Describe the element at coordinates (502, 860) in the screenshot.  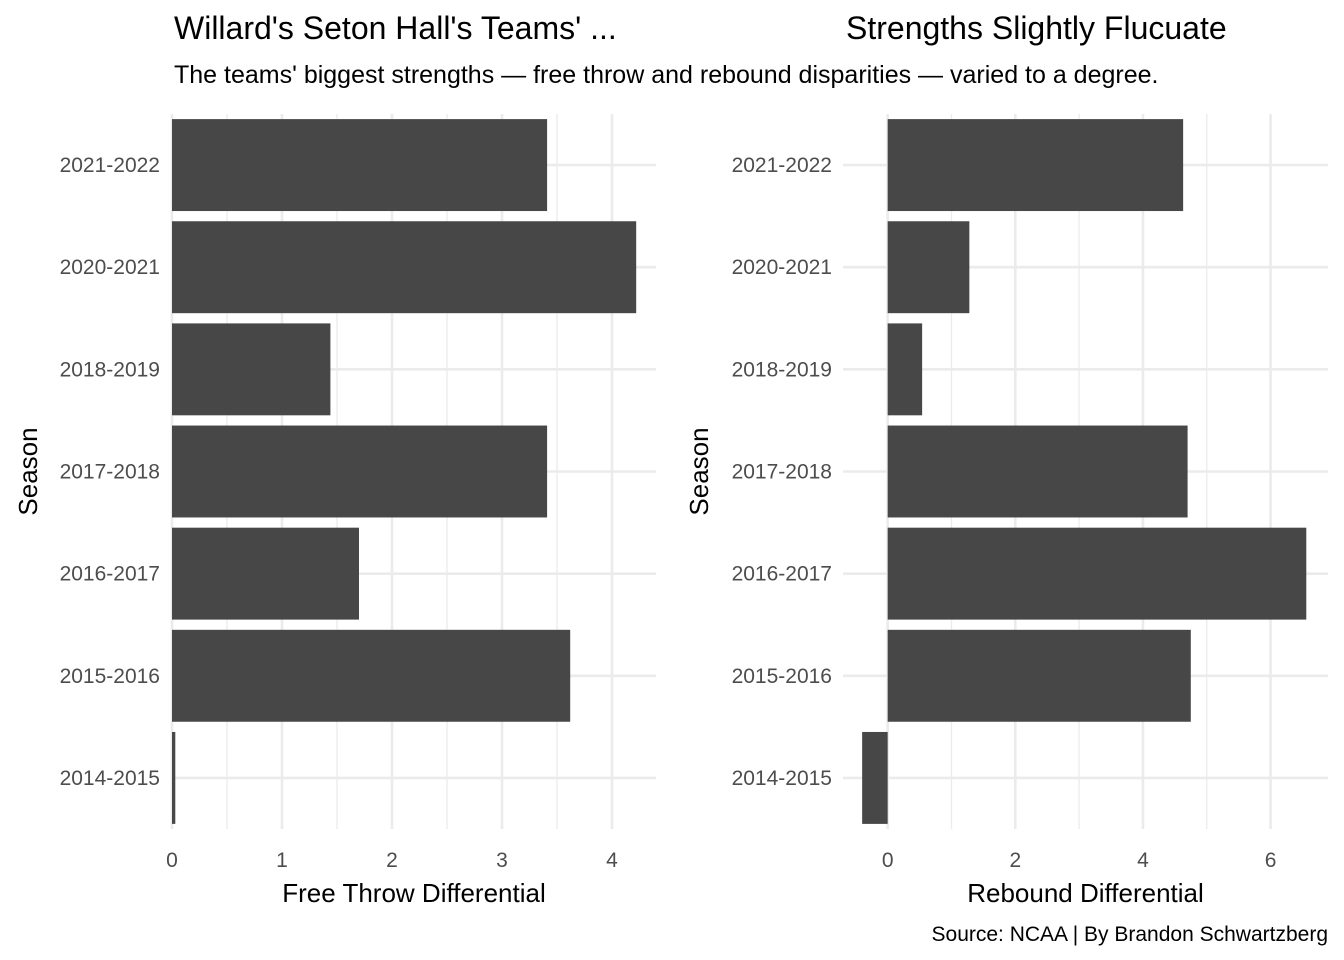
I see `x-tick-label: 3` at that location.